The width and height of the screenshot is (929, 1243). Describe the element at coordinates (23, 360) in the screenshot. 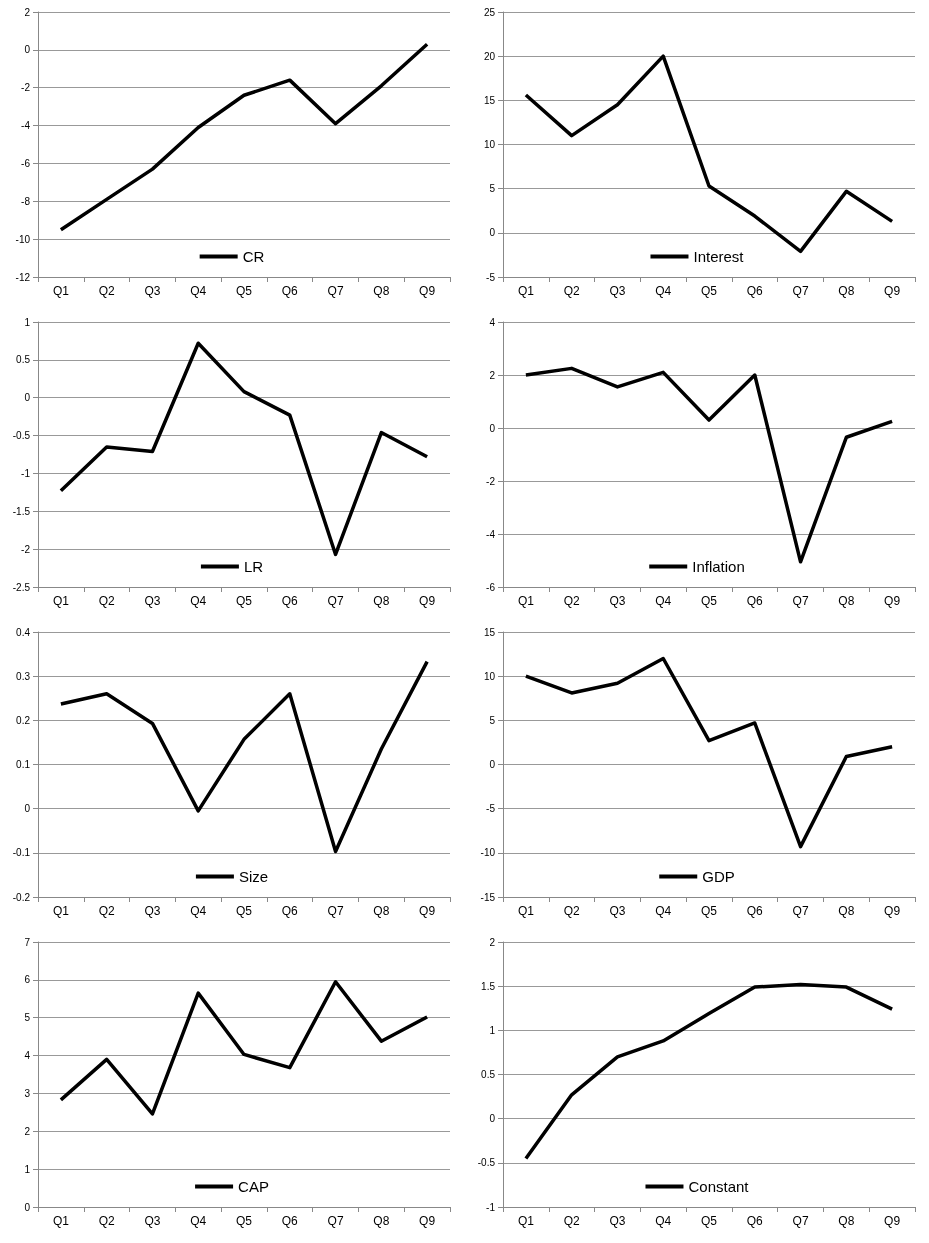

I see `y-tick-label: 0.5` at that location.